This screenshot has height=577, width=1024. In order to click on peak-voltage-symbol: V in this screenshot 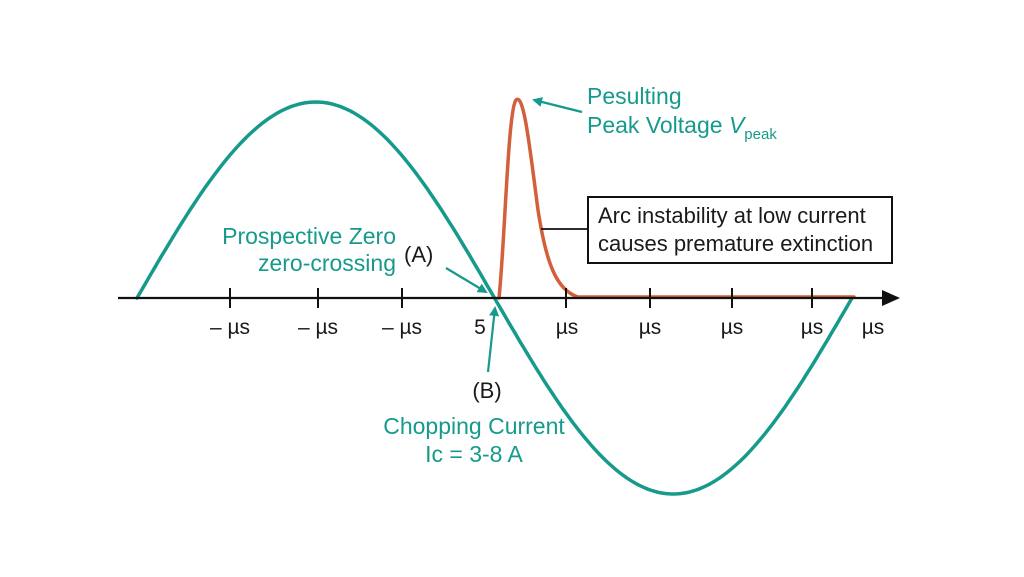, I will do `click(738, 125)`.